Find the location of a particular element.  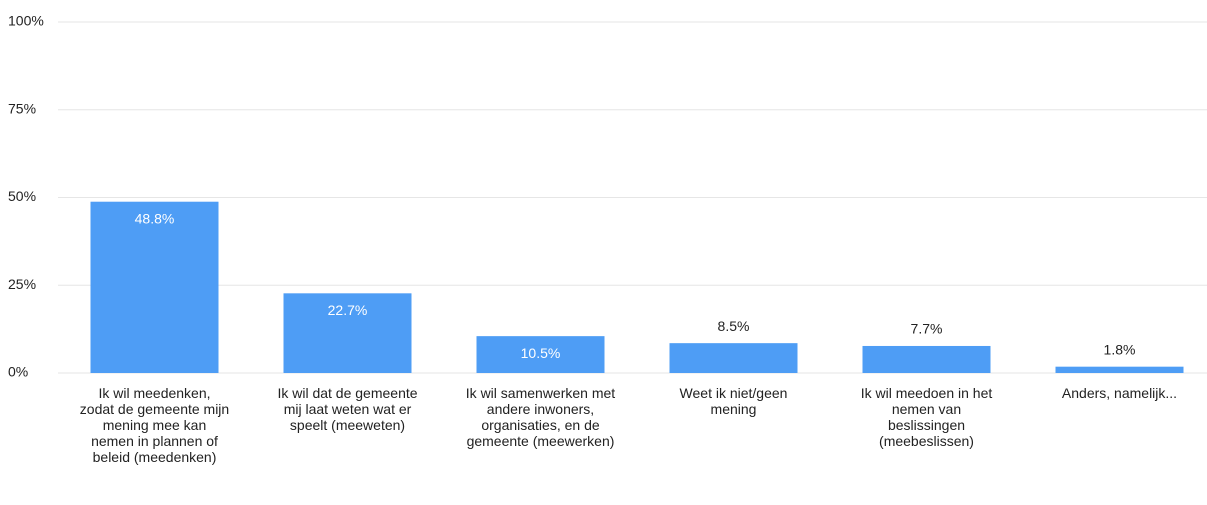

value-label: 48.8% is located at coordinates (155, 218).